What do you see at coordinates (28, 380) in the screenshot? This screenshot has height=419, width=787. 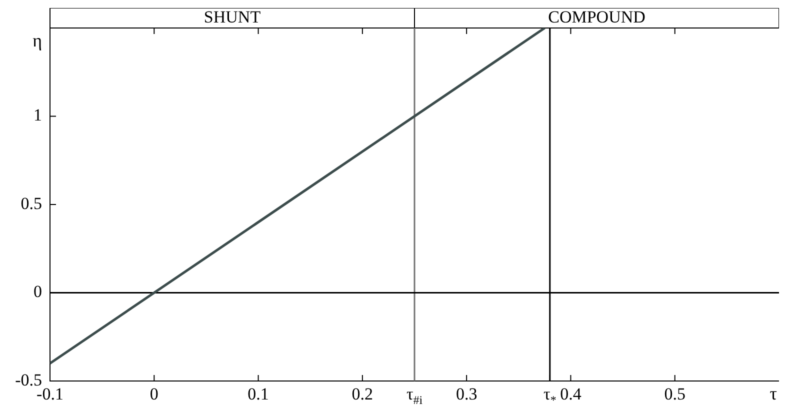 I see `y-tick-label: -0.5` at bounding box center [28, 380].